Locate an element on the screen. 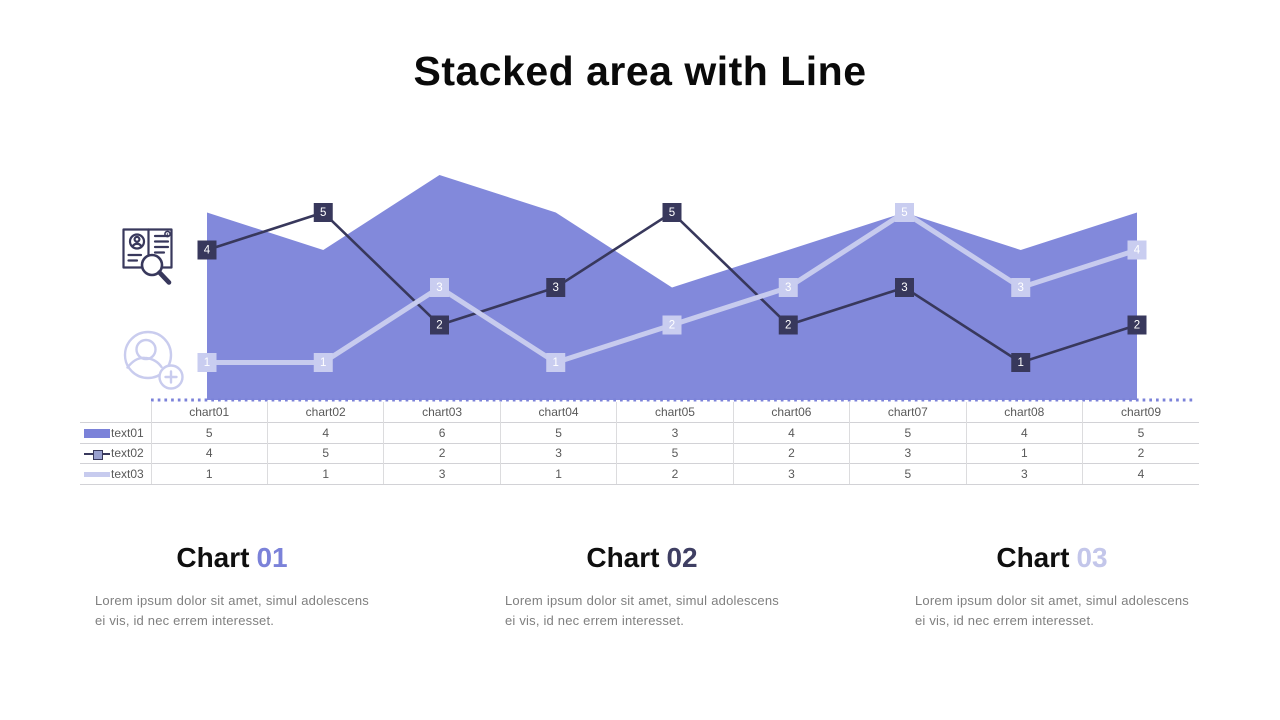  section-heading-number: 02 is located at coordinates (682, 557).